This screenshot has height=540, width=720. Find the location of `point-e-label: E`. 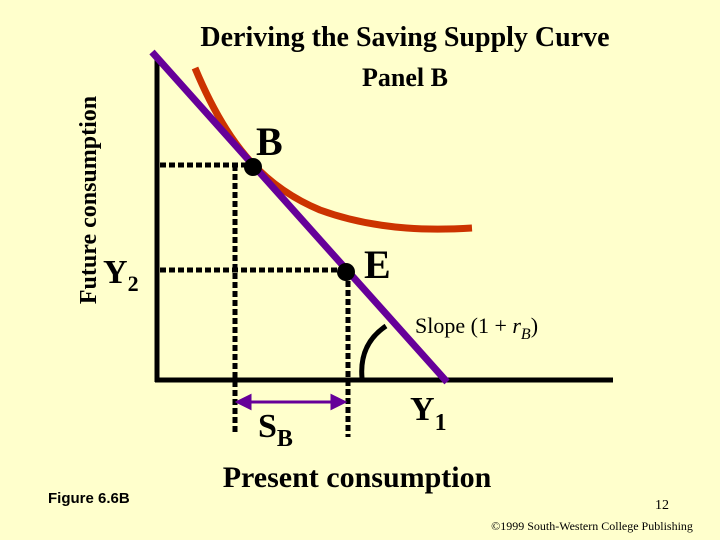

point-e-label: E is located at coordinates (377, 264).